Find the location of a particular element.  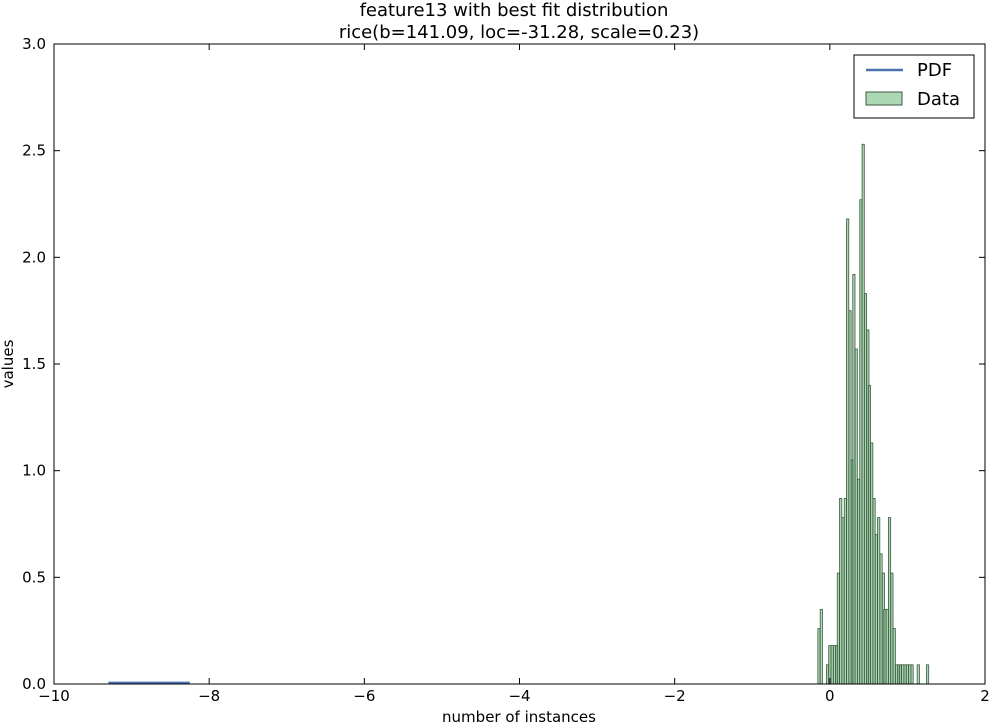

x-tick-label: −4 is located at coordinates (519, 696).